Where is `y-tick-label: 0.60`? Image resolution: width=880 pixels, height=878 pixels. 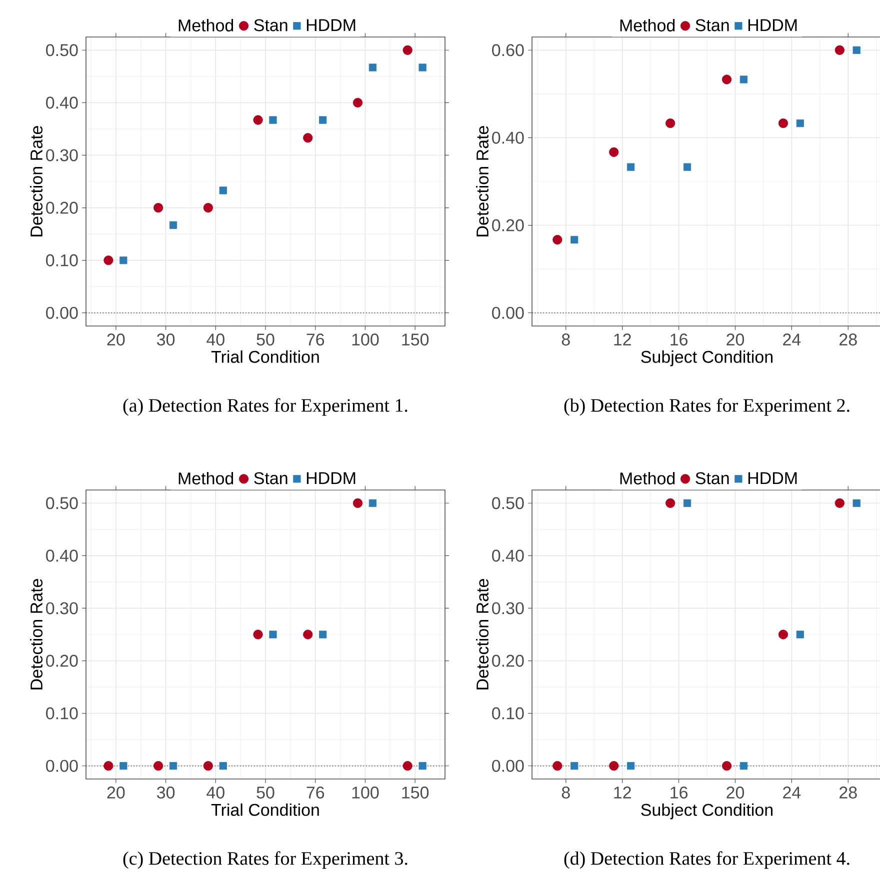 y-tick-label: 0.60 is located at coordinates (508, 50).